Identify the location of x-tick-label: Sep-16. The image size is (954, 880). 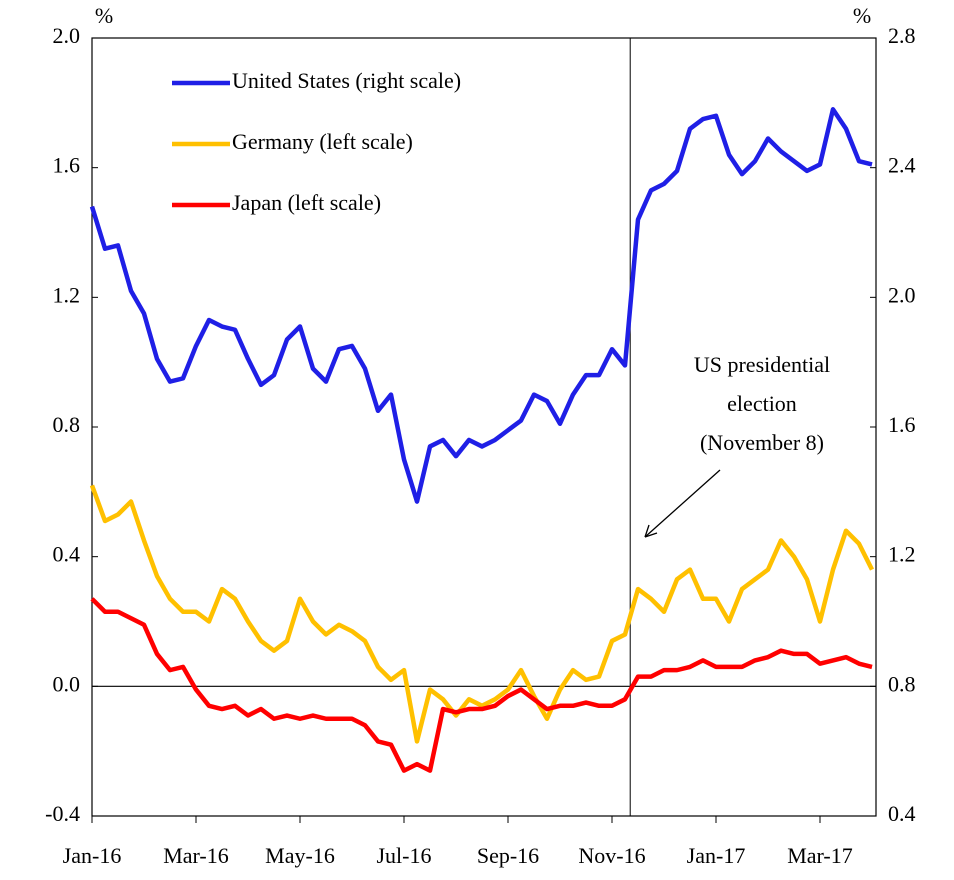
(508, 855).